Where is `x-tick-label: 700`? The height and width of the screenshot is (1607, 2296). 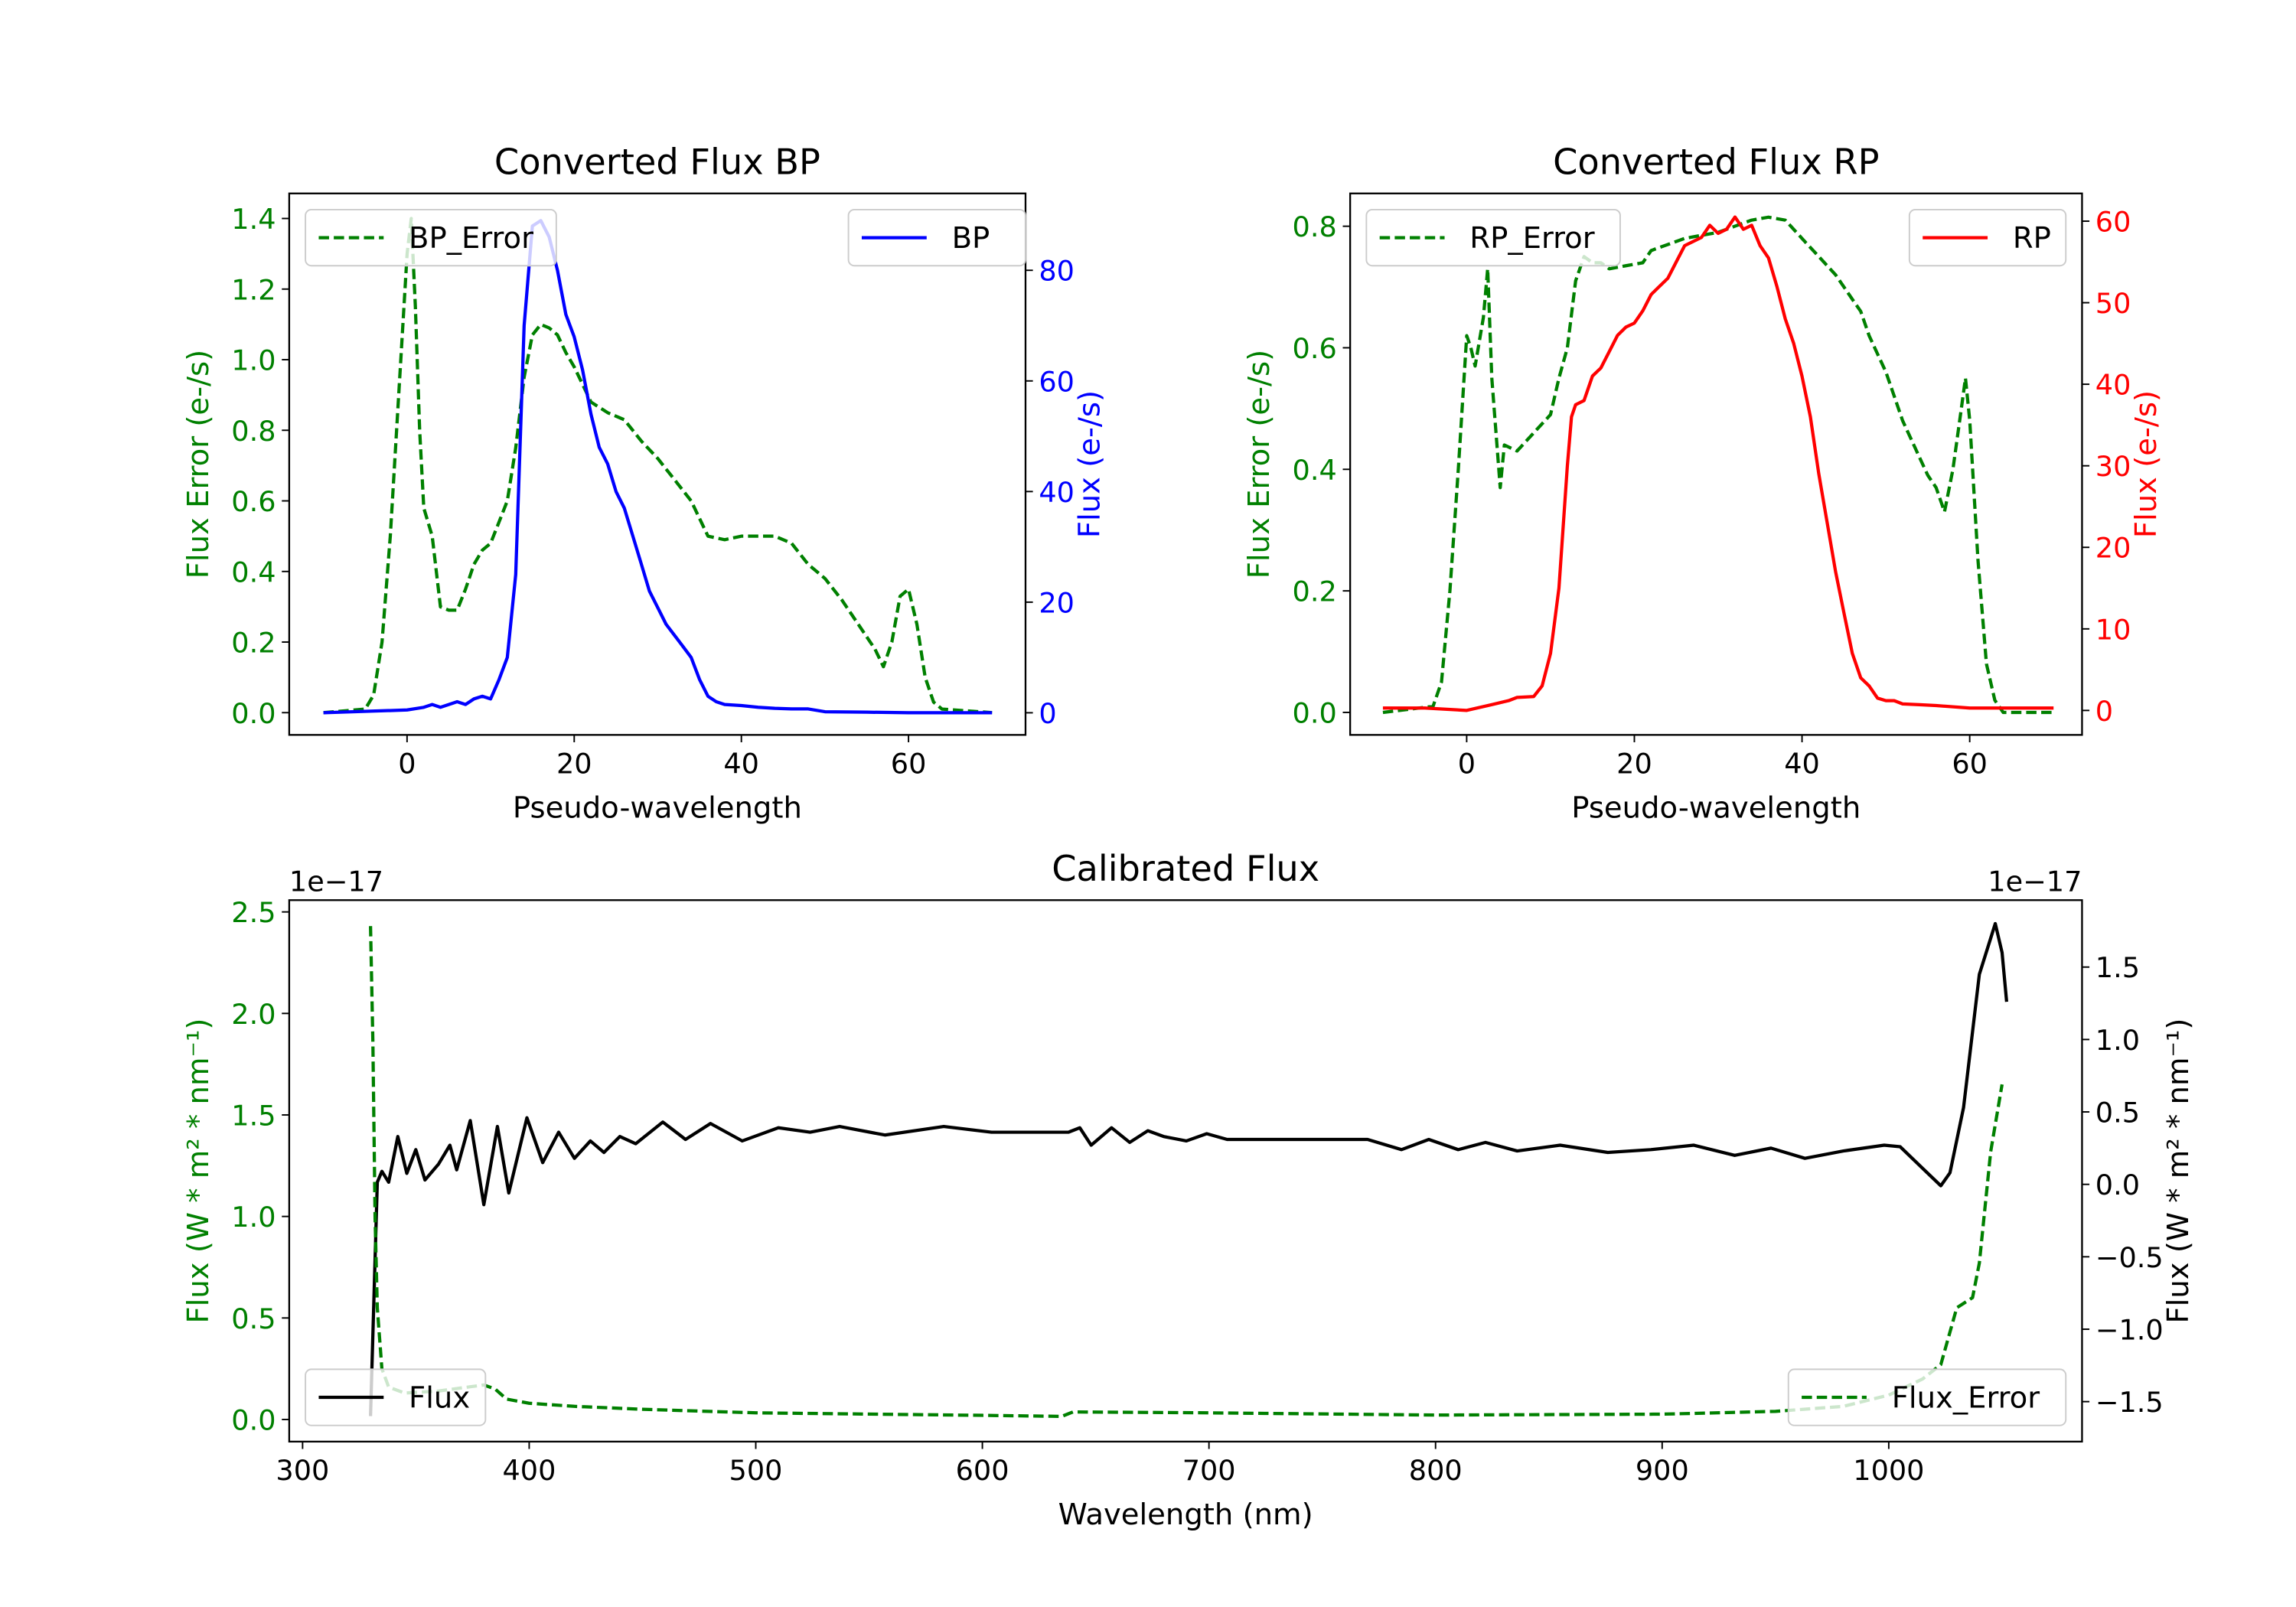 x-tick-label: 700 is located at coordinates (1209, 1470).